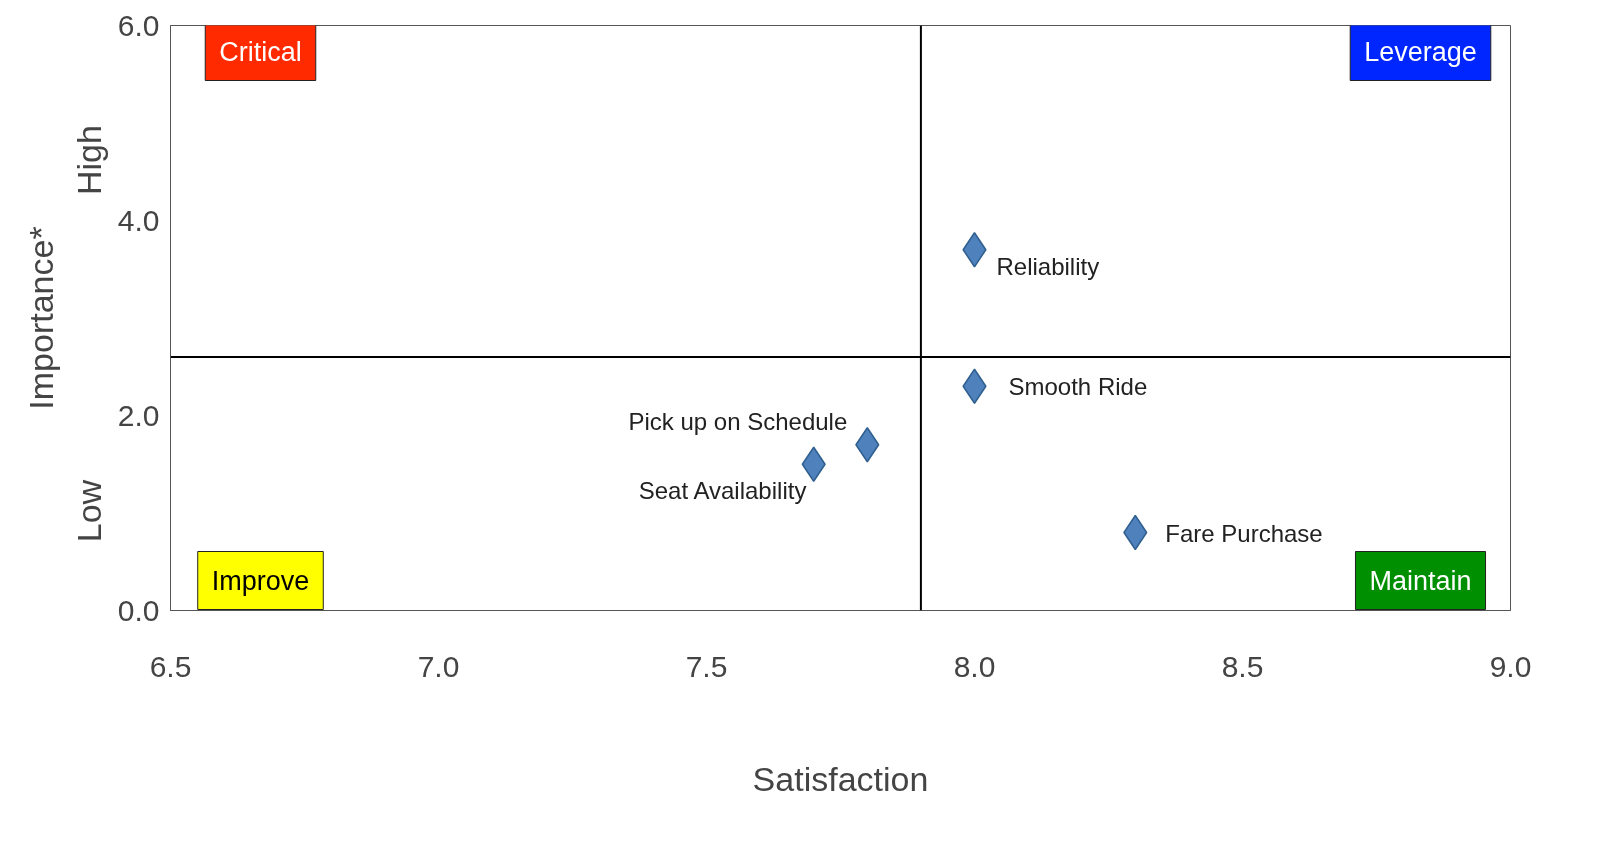 The width and height of the screenshot is (1606, 849). What do you see at coordinates (89, 160) in the screenshot?
I see `text: High` at bounding box center [89, 160].